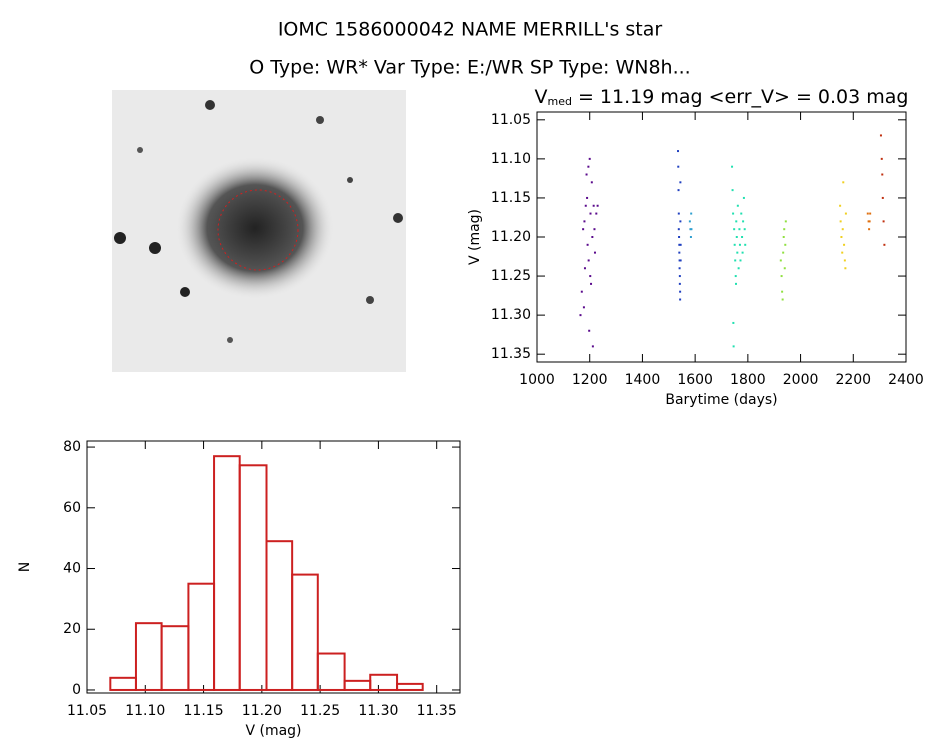  What do you see at coordinates (204, 711) in the screenshot?
I see `x-tick-label: 11.15` at bounding box center [204, 711].